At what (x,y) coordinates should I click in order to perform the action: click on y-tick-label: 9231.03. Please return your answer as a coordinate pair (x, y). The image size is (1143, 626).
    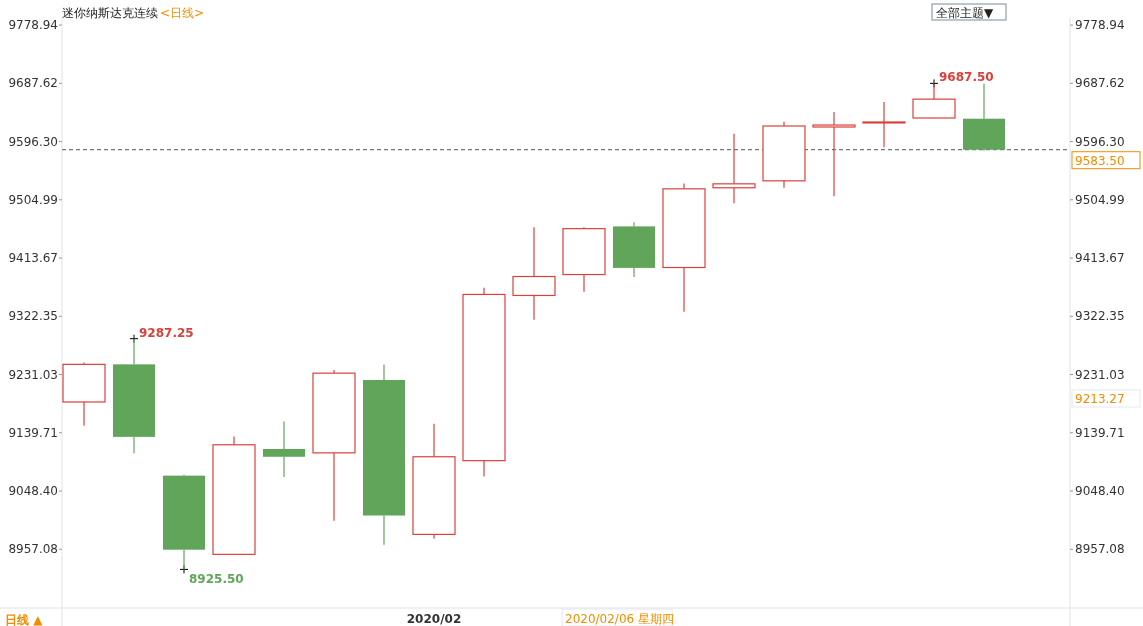
    Looking at the image, I should click on (33, 374).